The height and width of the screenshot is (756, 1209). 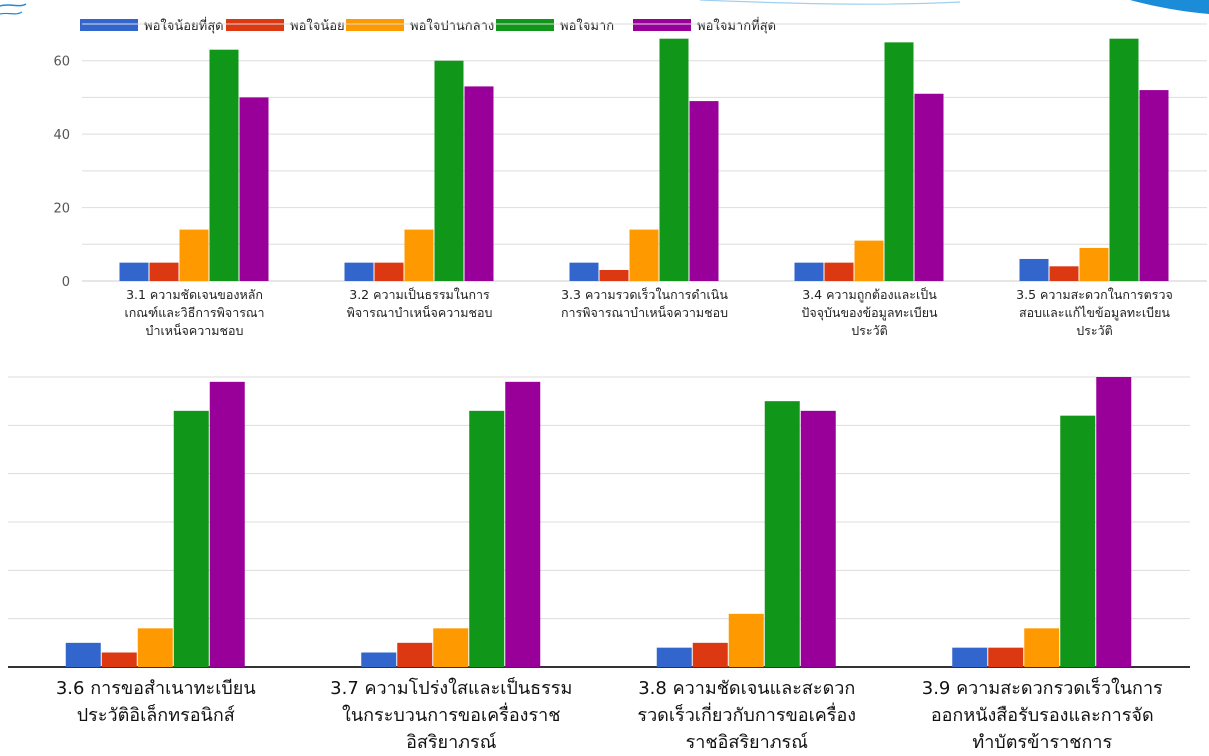 What do you see at coordinates (1042, 742) in the screenshot?
I see `bottom-category-label-3-2: ทำบัตรข้าราชการ` at bounding box center [1042, 742].